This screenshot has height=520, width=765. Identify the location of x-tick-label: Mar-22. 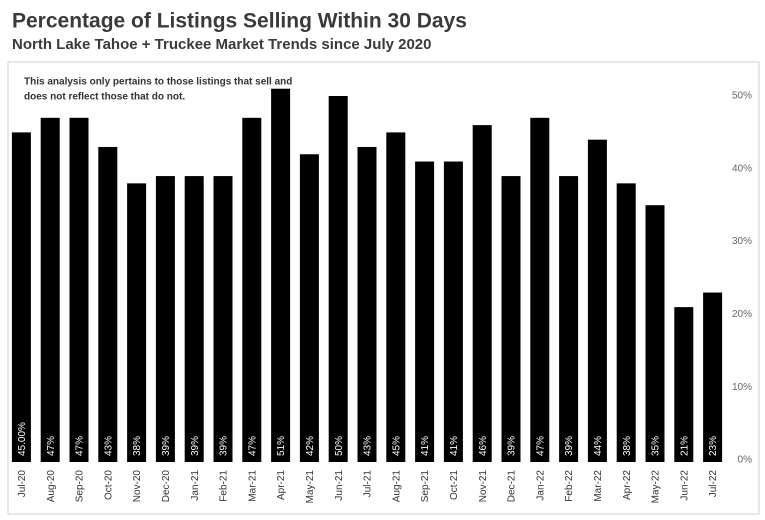
(598, 486).